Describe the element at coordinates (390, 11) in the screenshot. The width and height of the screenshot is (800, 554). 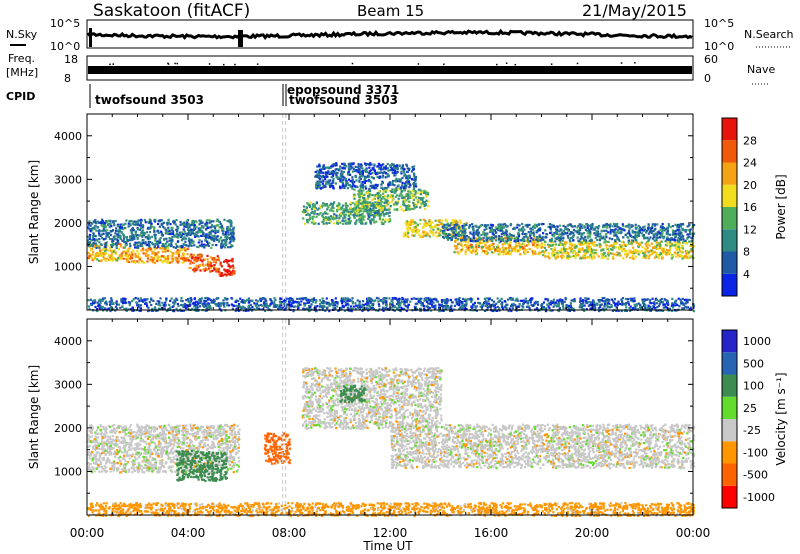
I see `beam-label: Beam 15` at that location.